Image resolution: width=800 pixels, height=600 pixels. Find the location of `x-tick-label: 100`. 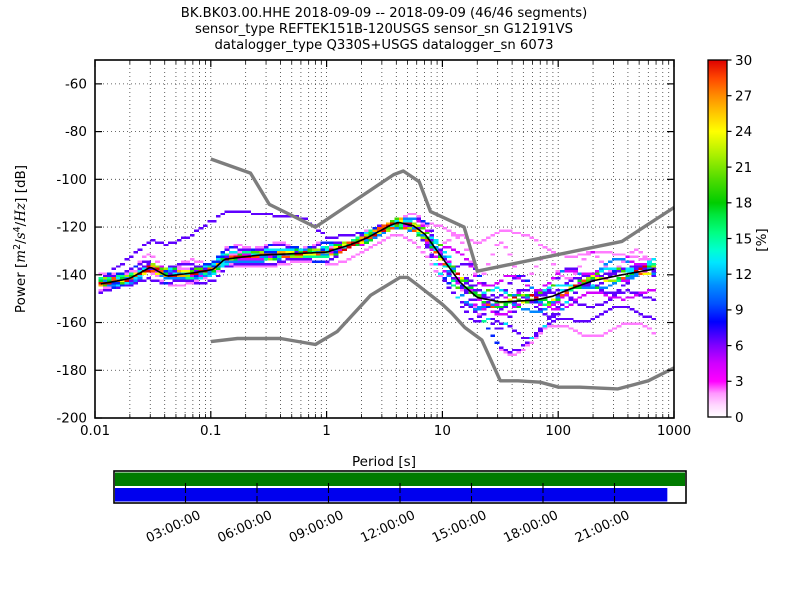

x-tick-label: 100 is located at coordinates (558, 431).